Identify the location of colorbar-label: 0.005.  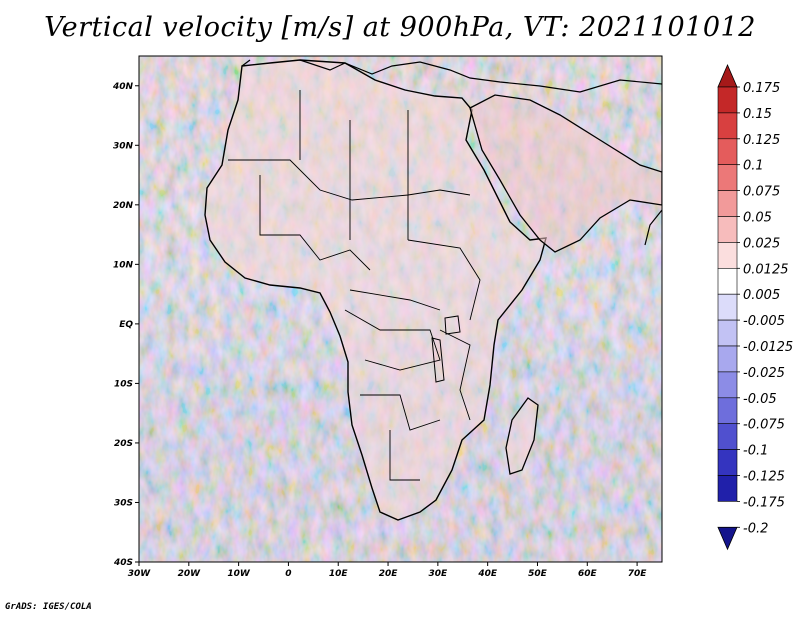
(761, 295).